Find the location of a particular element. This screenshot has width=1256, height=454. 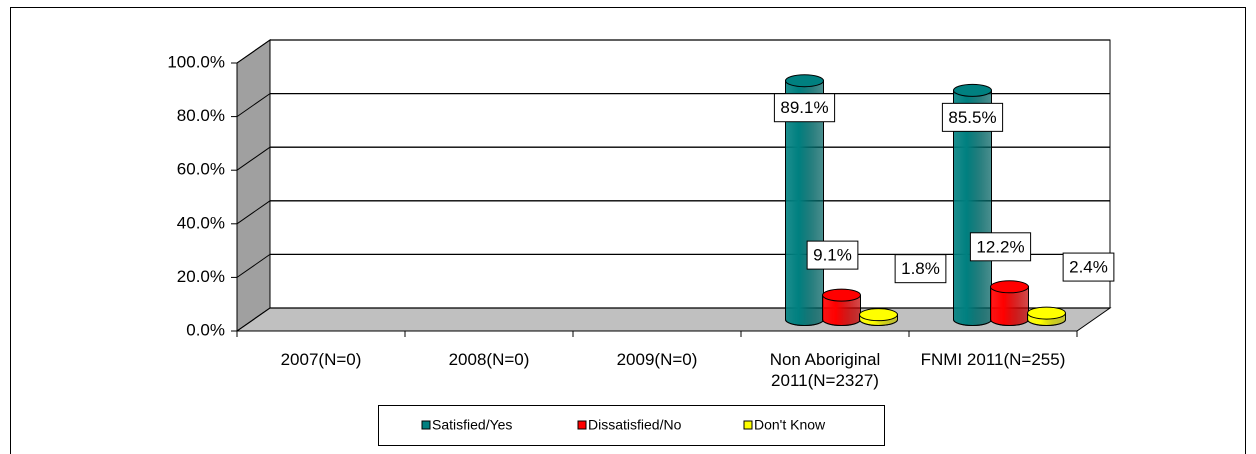

x-tick-label: 2007(N=0) is located at coordinates (321, 359).